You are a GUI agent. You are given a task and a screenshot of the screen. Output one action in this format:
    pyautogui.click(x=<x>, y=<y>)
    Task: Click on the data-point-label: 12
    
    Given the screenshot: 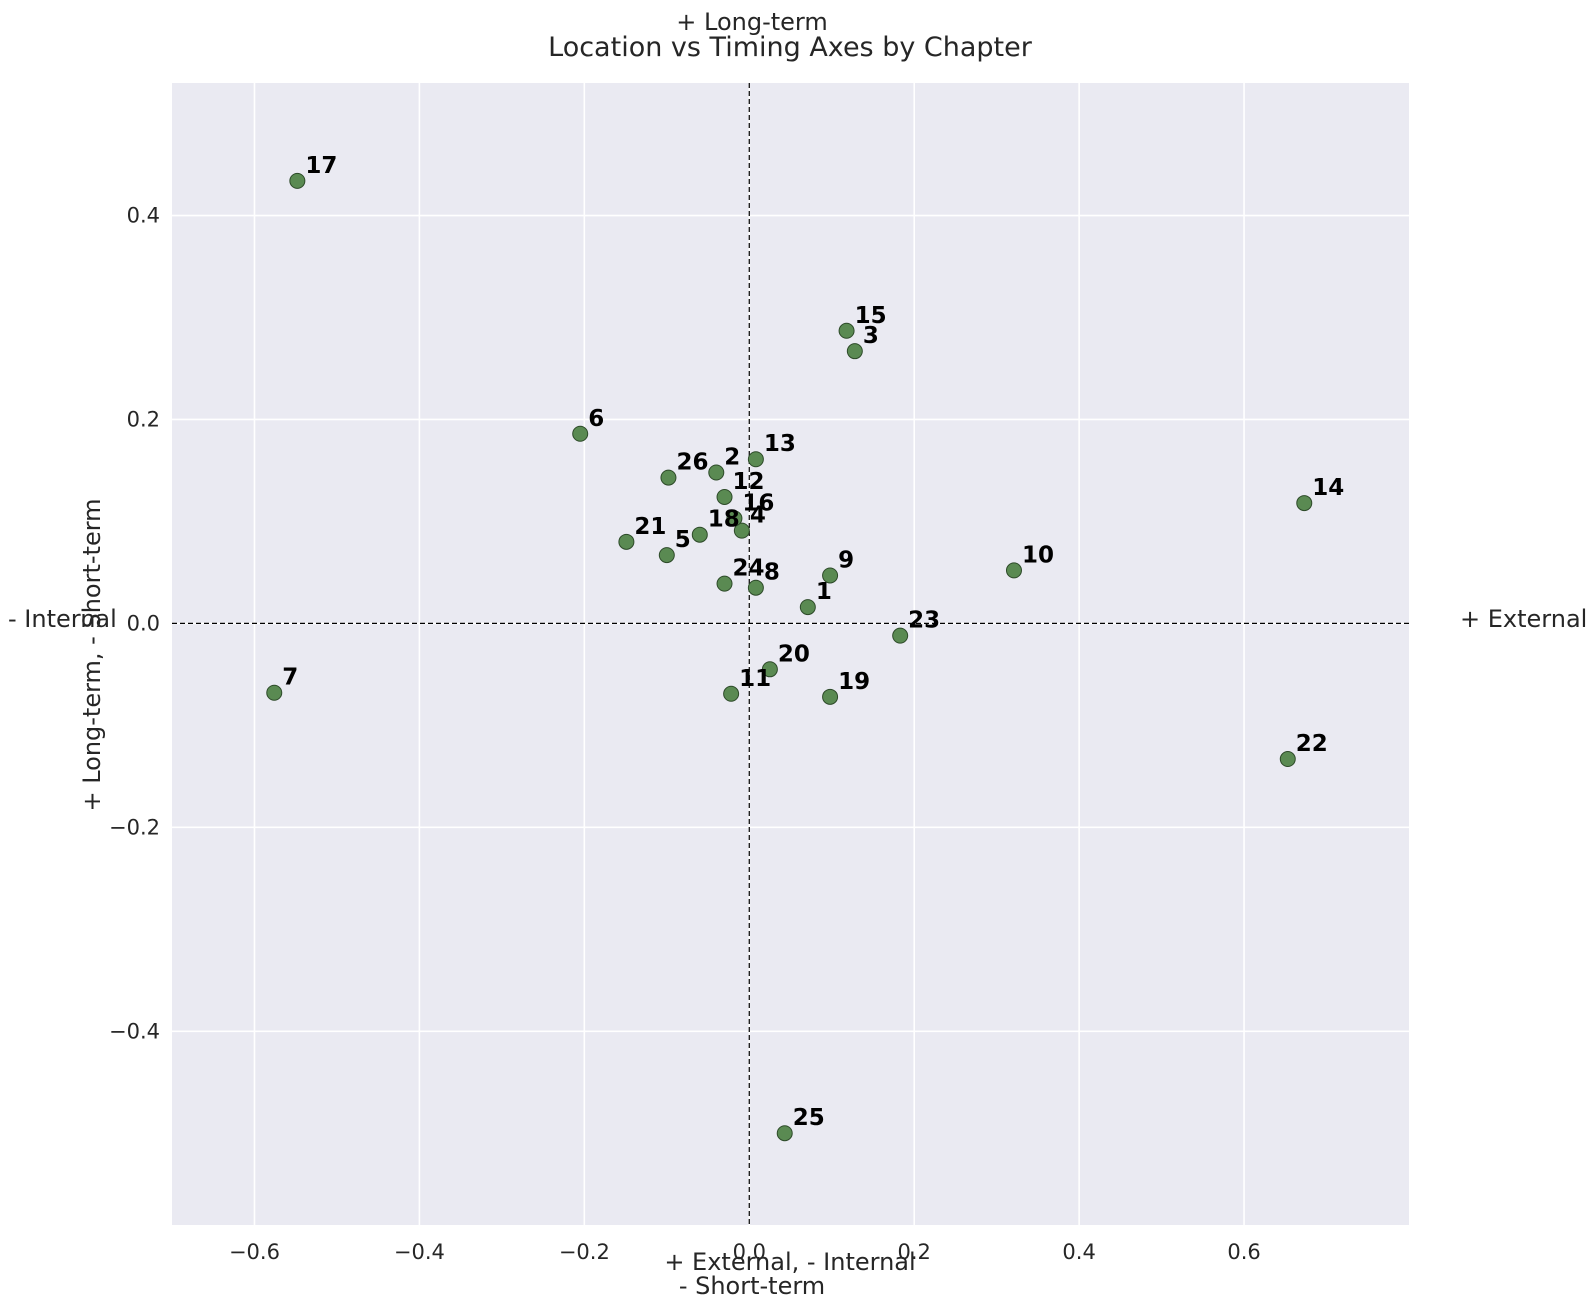 What is the action you would take?
    pyautogui.click(x=749, y=482)
    